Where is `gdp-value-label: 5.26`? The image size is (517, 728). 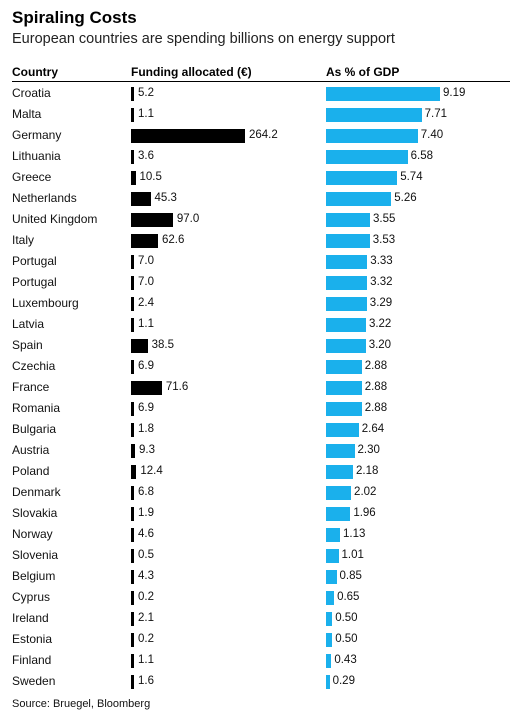
gdp-value-label: 5.26 is located at coordinates (405, 198).